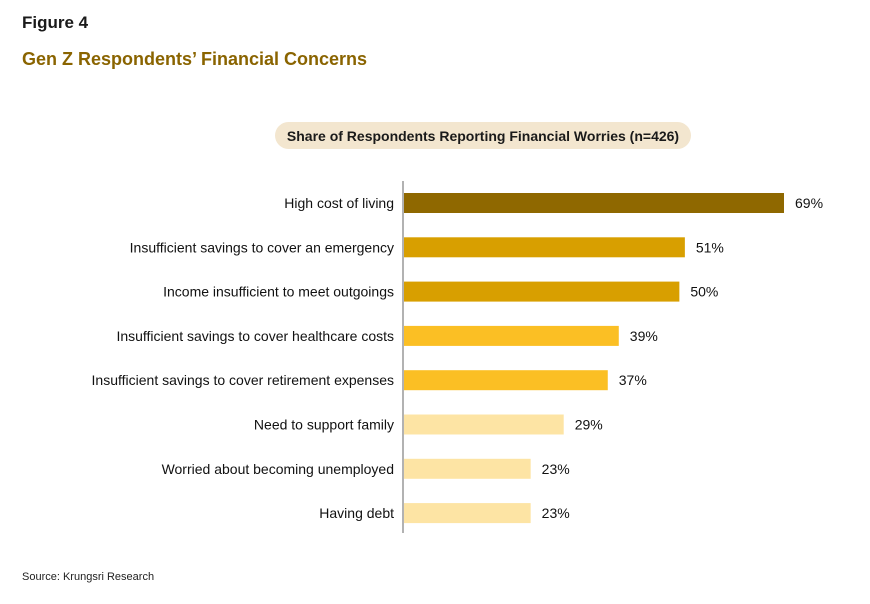 Image resolution: width=870 pixels, height=604 pixels. Describe the element at coordinates (339, 203) in the screenshot. I see `category-label: High cost of living` at that location.